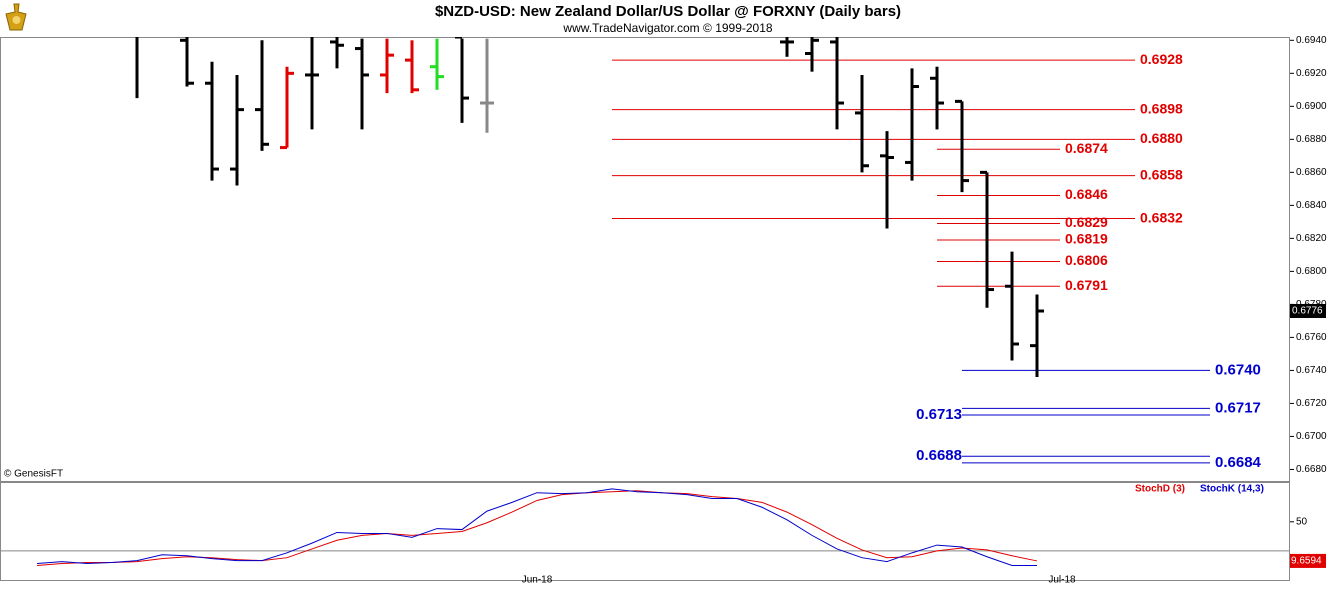  I want to click on last-value-box, so click(1308, 560).